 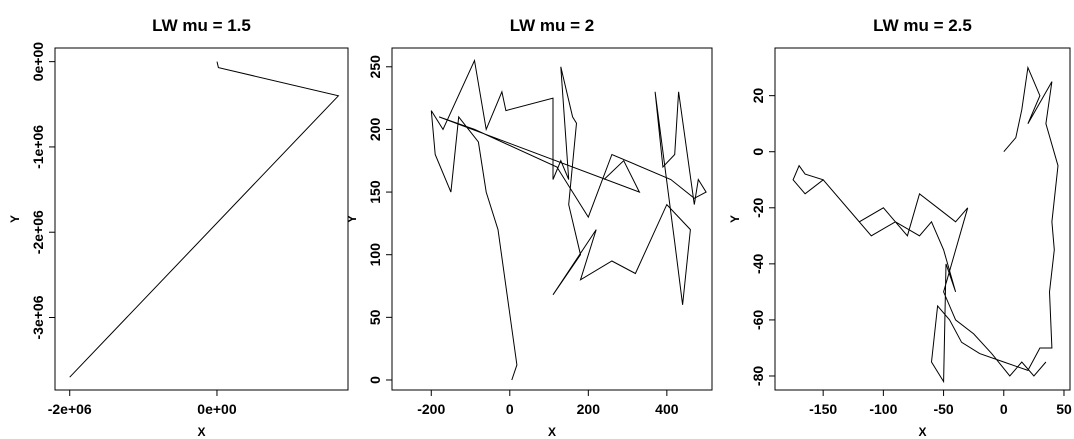 What do you see at coordinates (375, 67) in the screenshot?
I see `y-tick-label: 250` at bounding box center [375, 67].